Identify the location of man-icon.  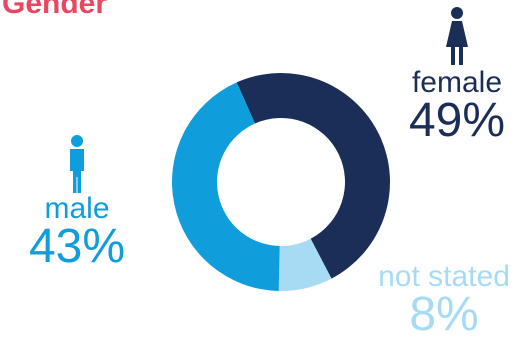
(77, 164).